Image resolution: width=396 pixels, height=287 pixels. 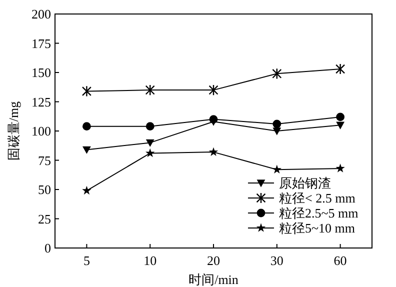 What do you see at coordinates (44, 218) in the screenshot?
I see `y-tick-label: 25` at bounding box center [44, 218].